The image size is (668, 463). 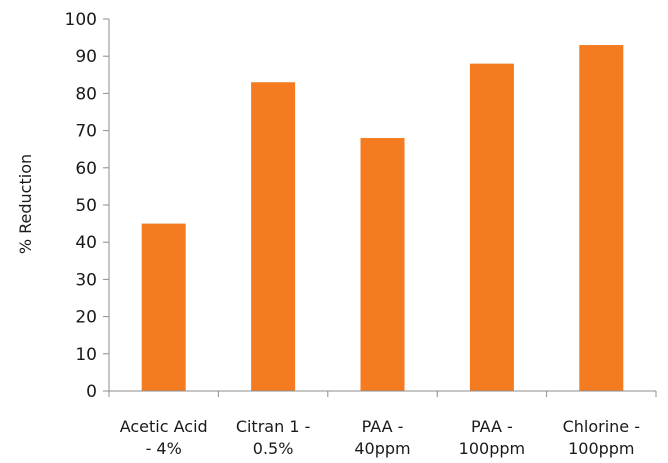 What do you see at coordinates (81, 20) in the screenshot?
I see `y-tick-label: 100` at bounding box center [81, 20].